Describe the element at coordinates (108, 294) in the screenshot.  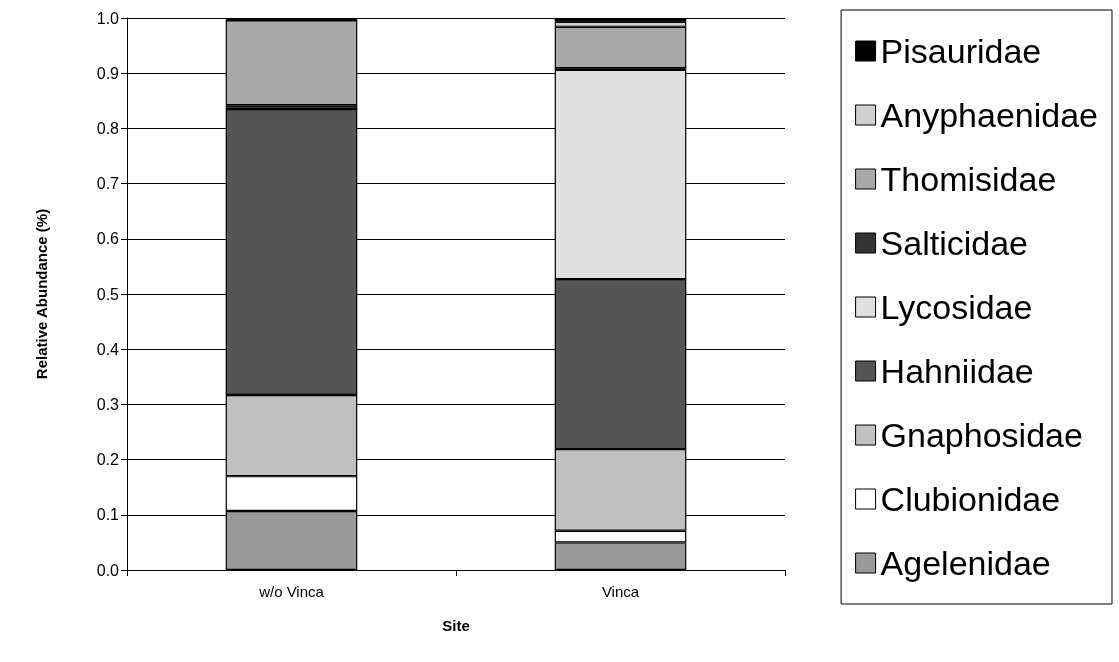
I see `y-tick-label: 0.5` at that location.